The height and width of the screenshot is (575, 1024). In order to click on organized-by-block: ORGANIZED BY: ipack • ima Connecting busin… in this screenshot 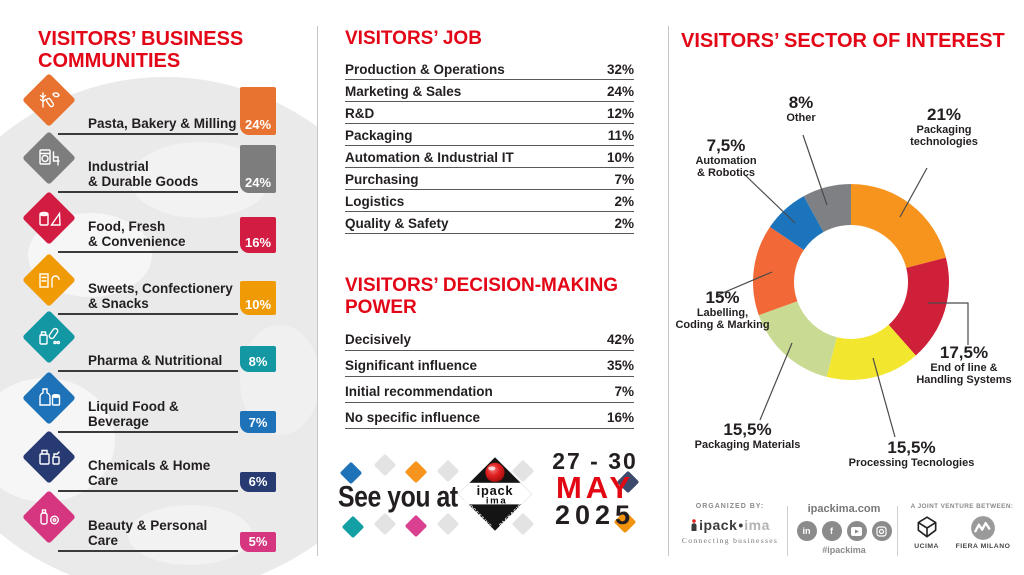, I will do `click(730, 524)`.